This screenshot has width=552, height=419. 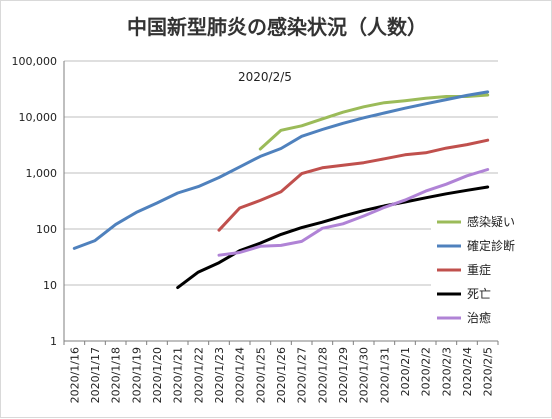 What do you see at coordinates (35, 61) in the screenshot?
I see `y-tick-label: 100,000` at bounding box center [35, 61].